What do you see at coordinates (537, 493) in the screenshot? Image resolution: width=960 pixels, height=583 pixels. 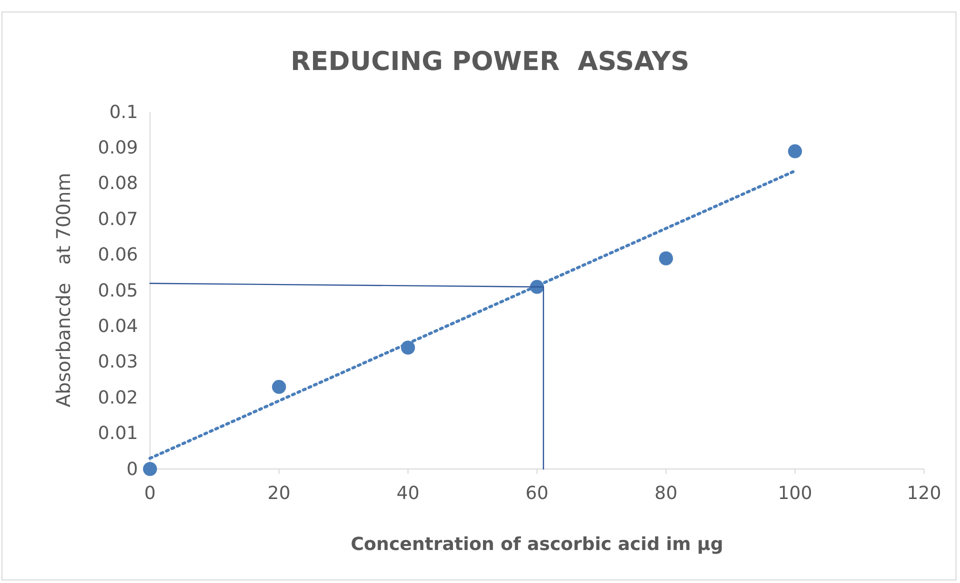 I see `x-tick-label: 60` at bounding box center [537, 493].